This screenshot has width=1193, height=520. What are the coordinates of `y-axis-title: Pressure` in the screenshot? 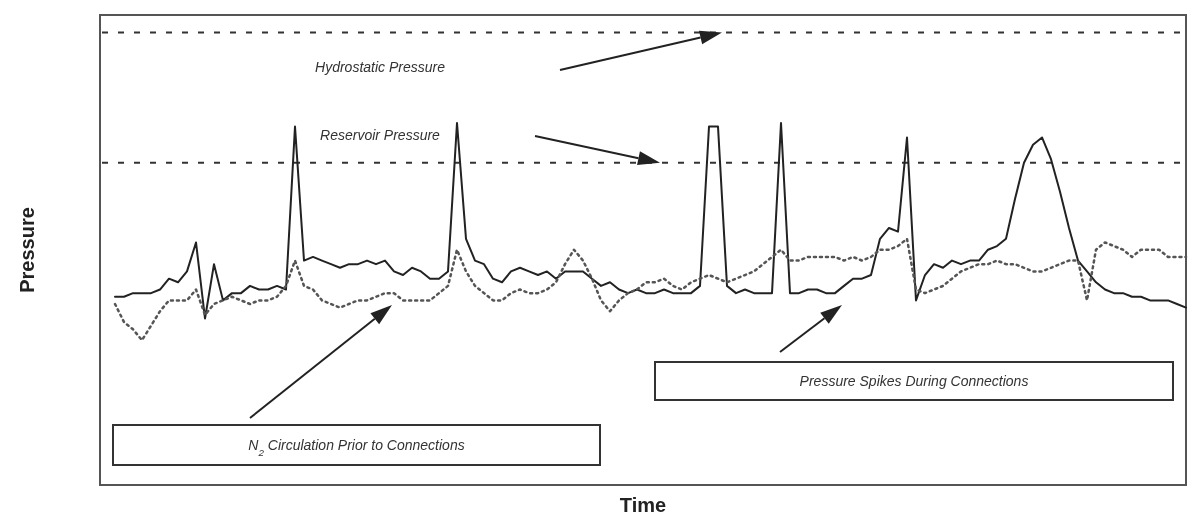 It's located at (27, 250).